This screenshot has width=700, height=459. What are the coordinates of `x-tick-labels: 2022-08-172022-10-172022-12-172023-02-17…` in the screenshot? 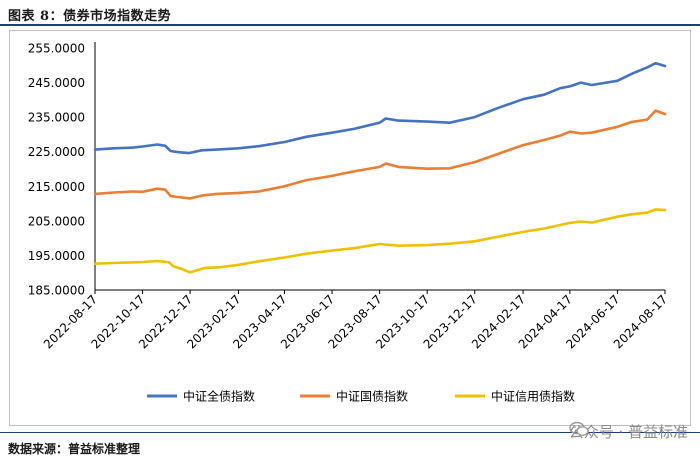 It's located at (355, 320).